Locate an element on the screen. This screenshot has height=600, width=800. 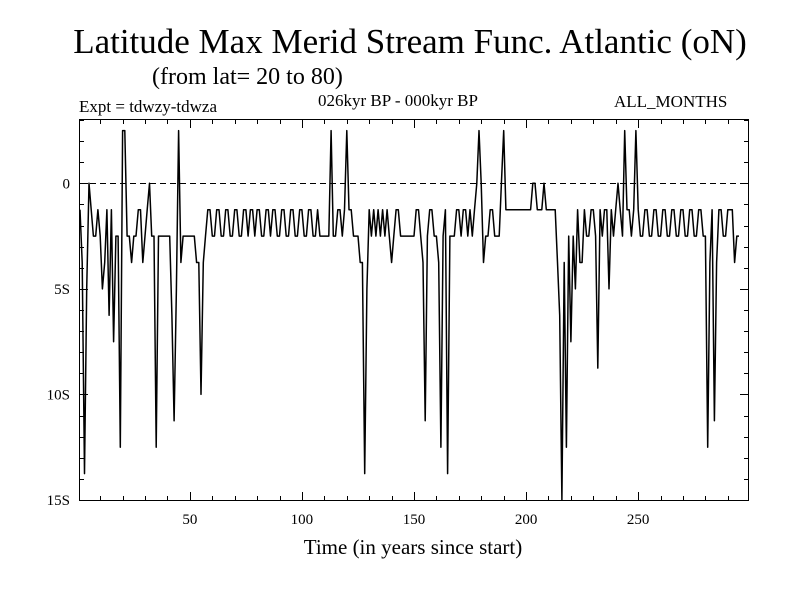
x-tick-label: 250 is located at coordinates (638, 520).